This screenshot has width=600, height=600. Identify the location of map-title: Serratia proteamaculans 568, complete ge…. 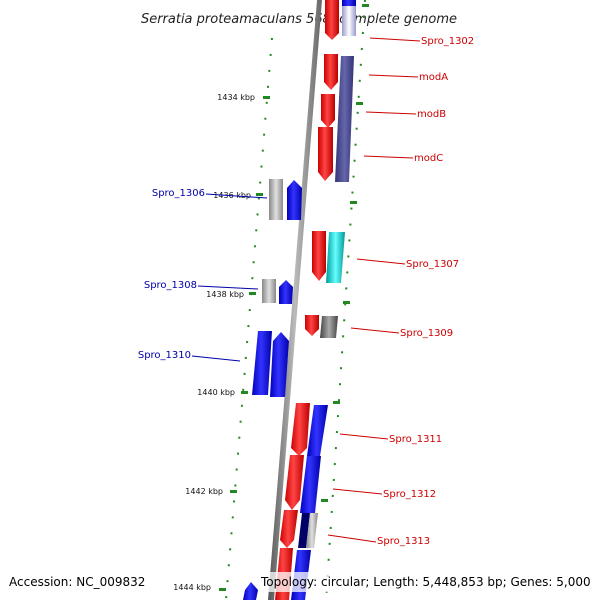
(299, 19).